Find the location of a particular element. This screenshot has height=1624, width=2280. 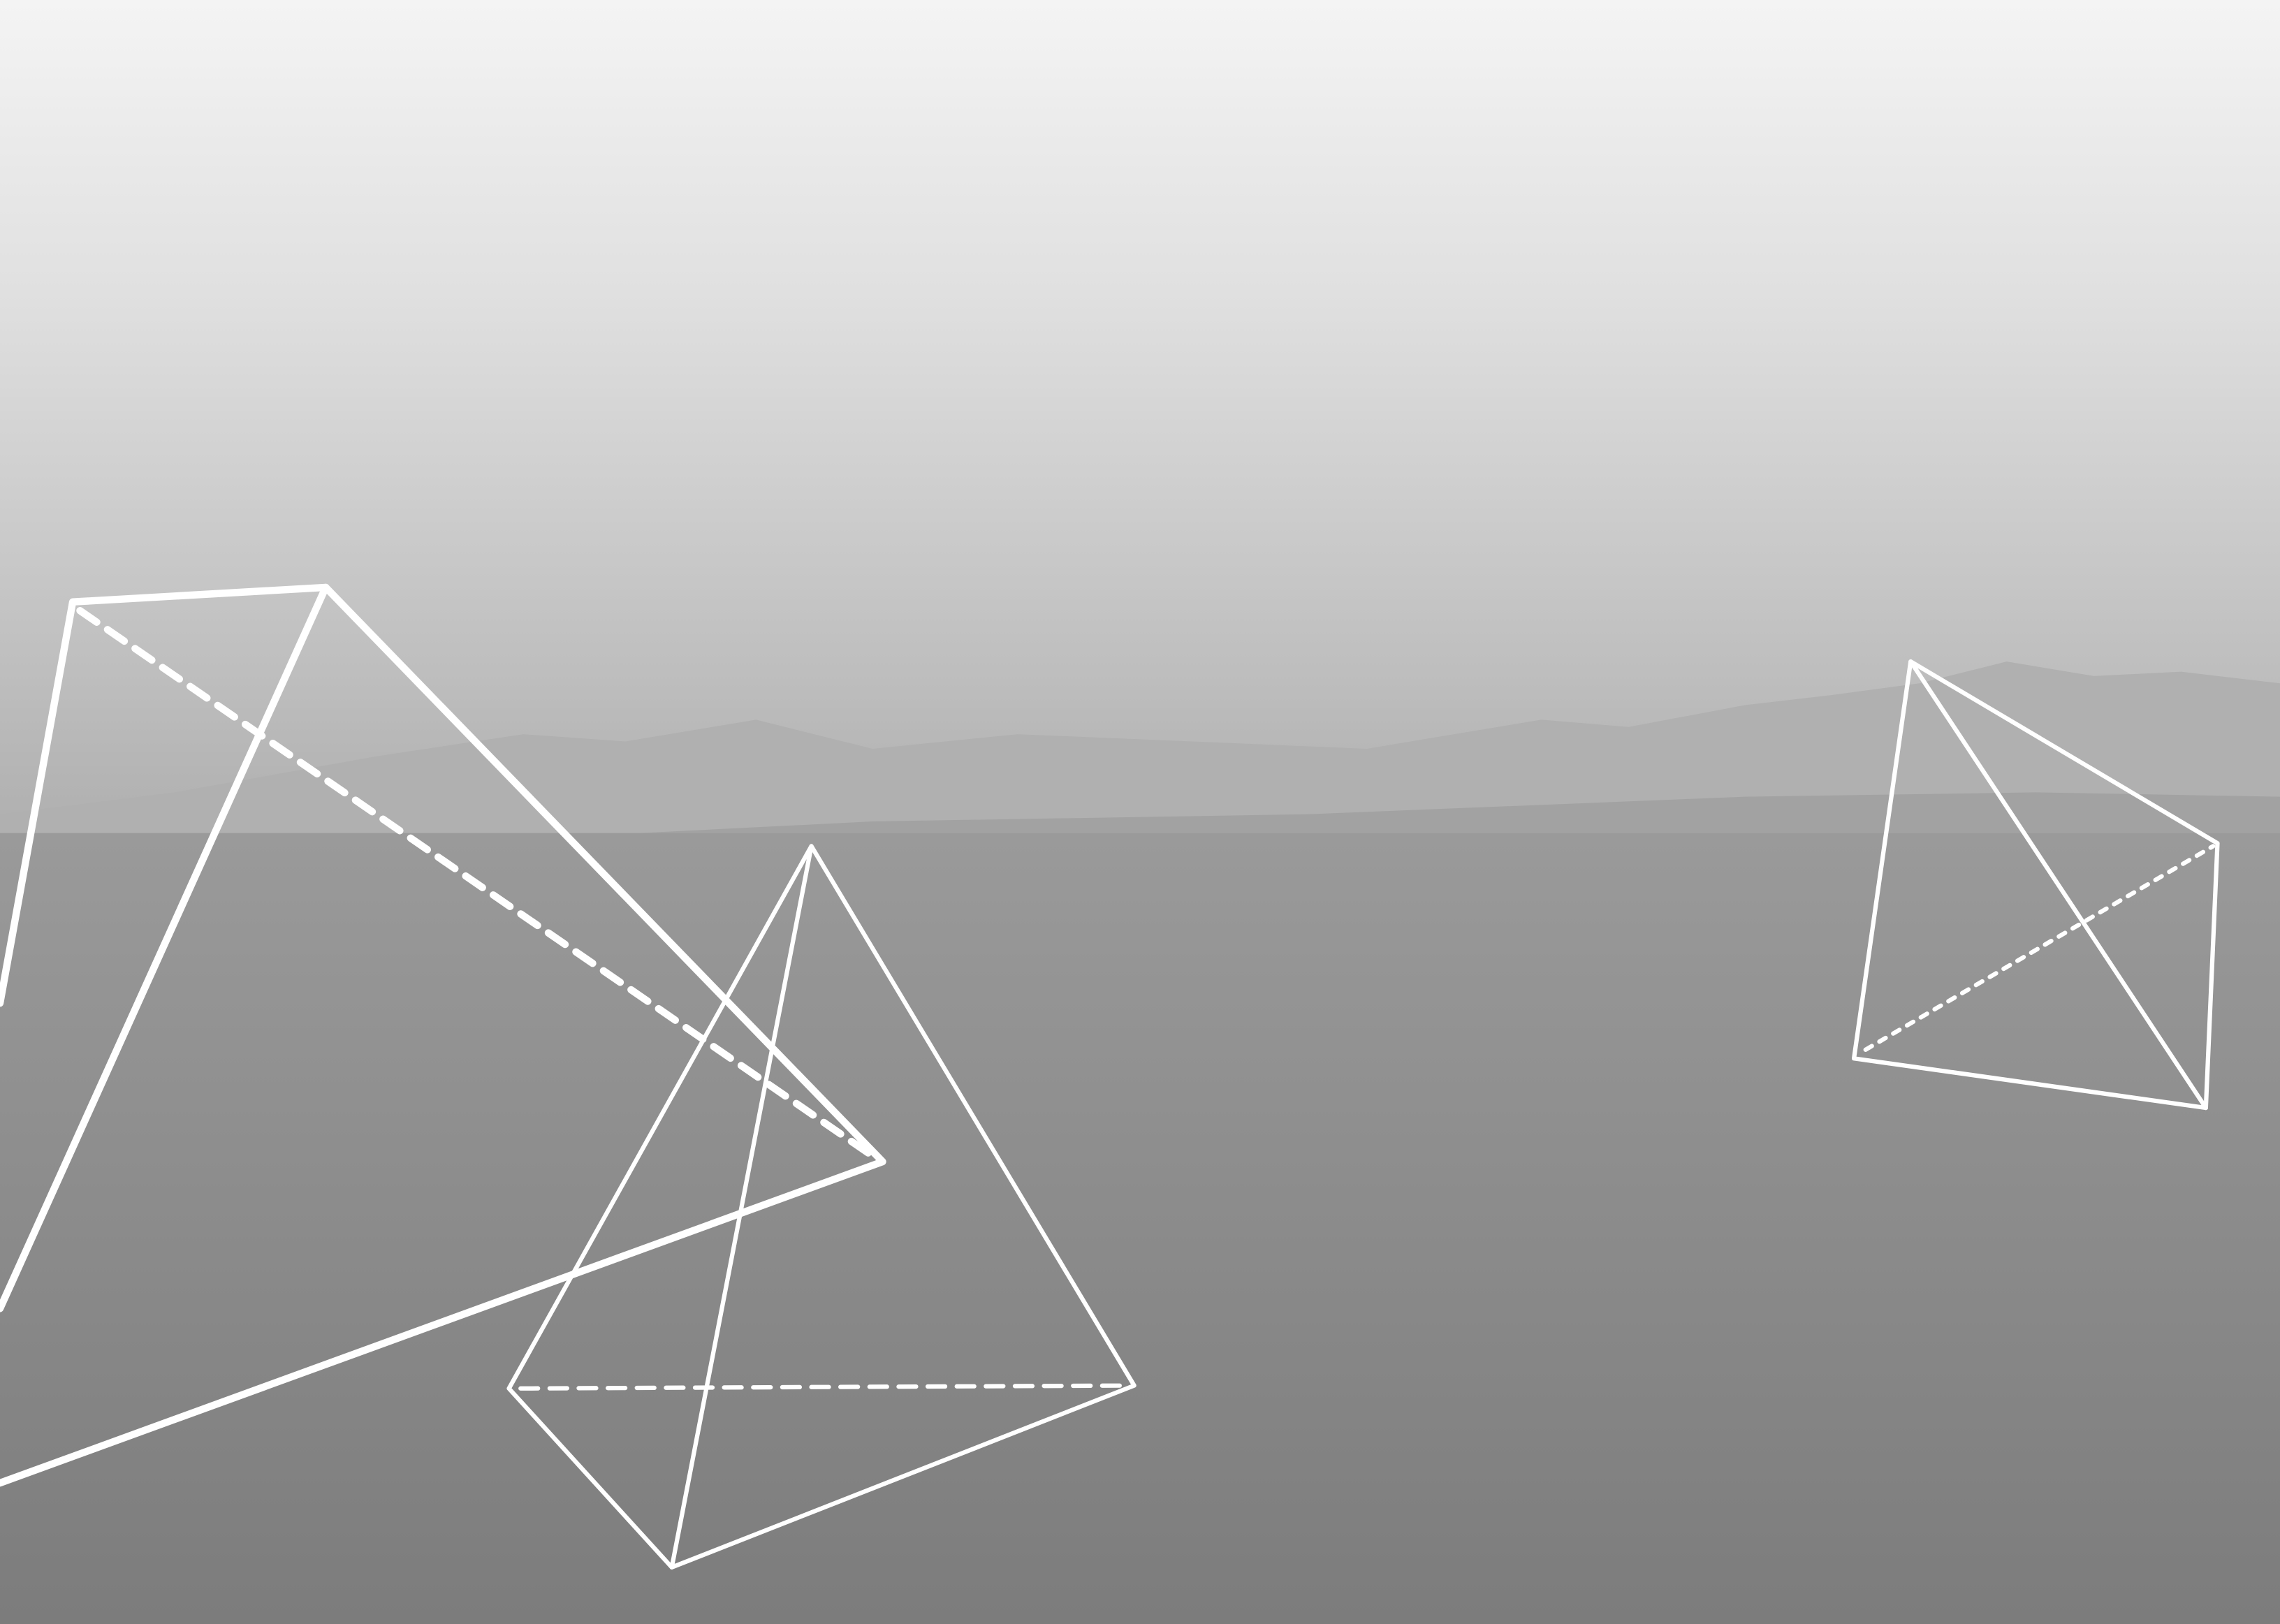

shore-line is located at coordinates (1430, 814).